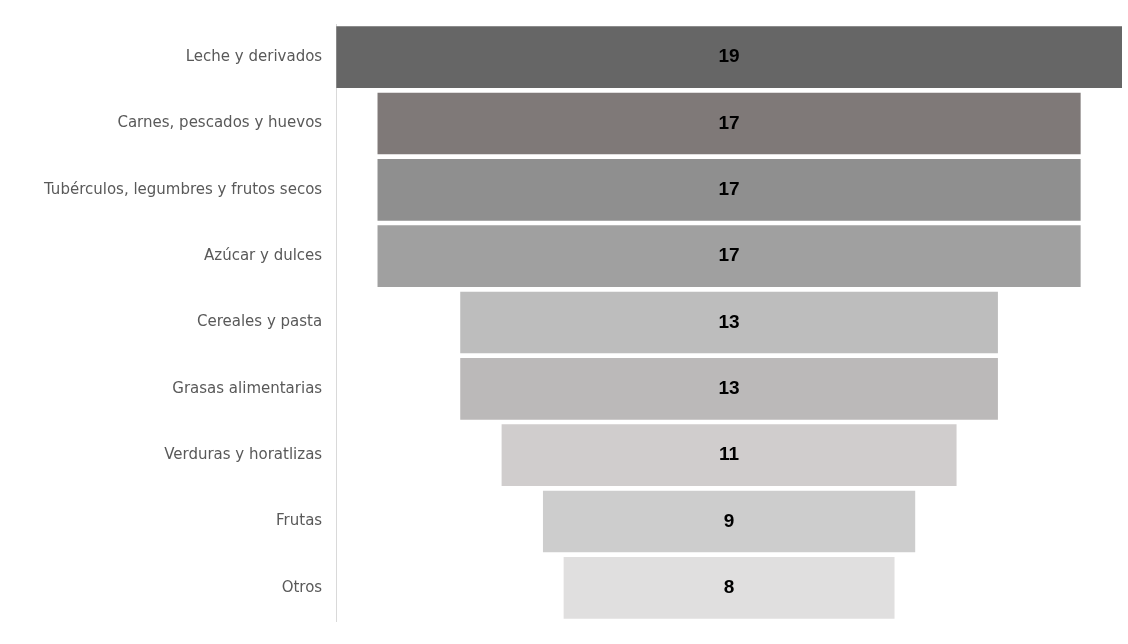 This screenshot has width=1128, height=644. What do you see at coordinates (247, 387) in the screenshot?
I see `category-label: Grasas alimentarias` at bounding box center [247, 387].